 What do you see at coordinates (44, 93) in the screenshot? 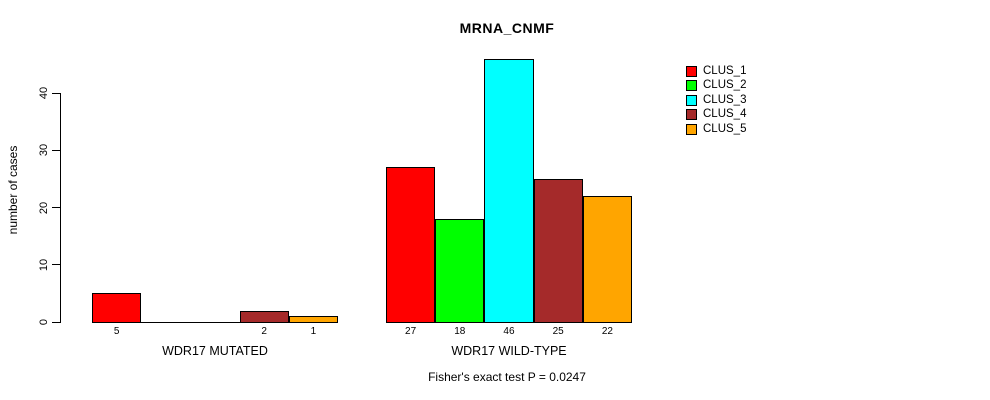
I see `y-tick-label: 40` at bounding box center [44, 93].